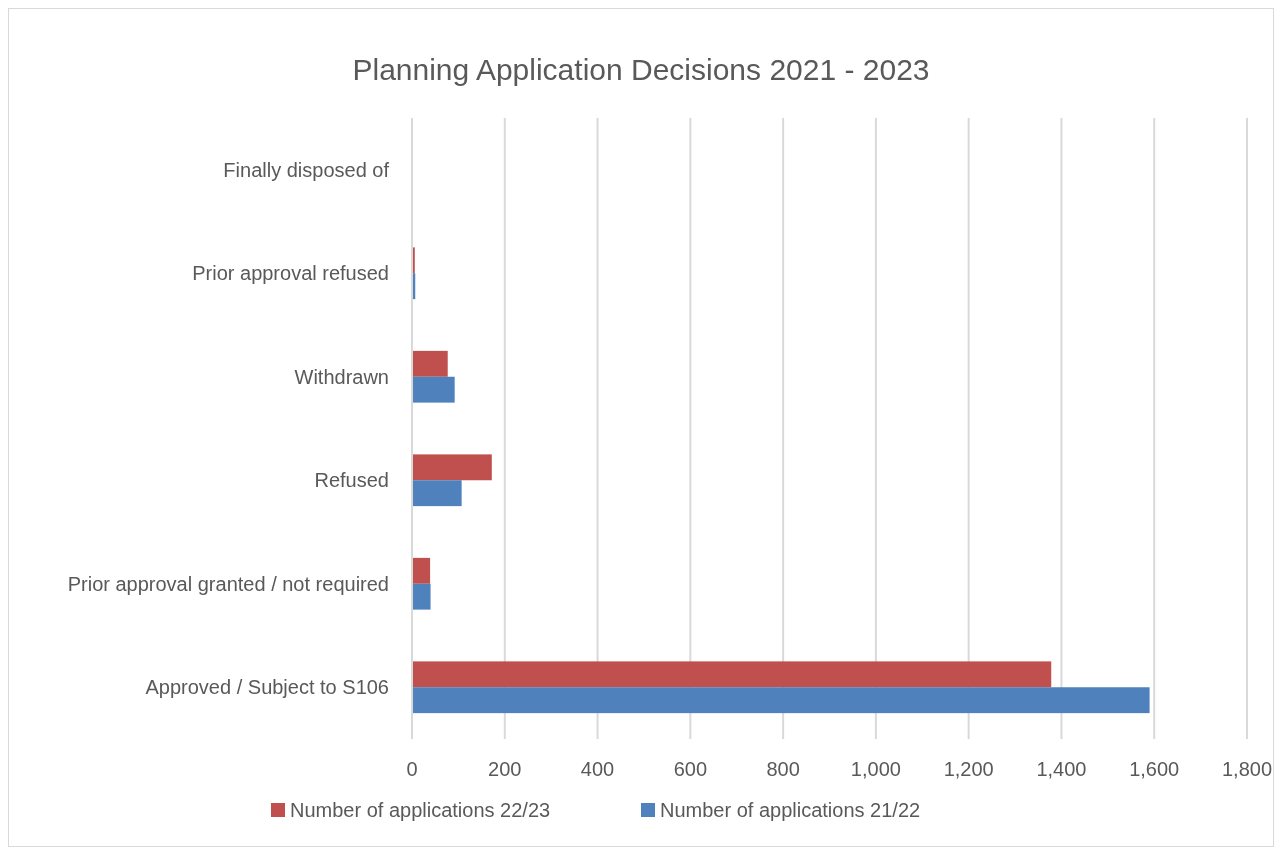 Image resolution: width=1282 pixels, height=855 pixels. I want to click on x-tick-label: 1,400, so click(1061, 769).